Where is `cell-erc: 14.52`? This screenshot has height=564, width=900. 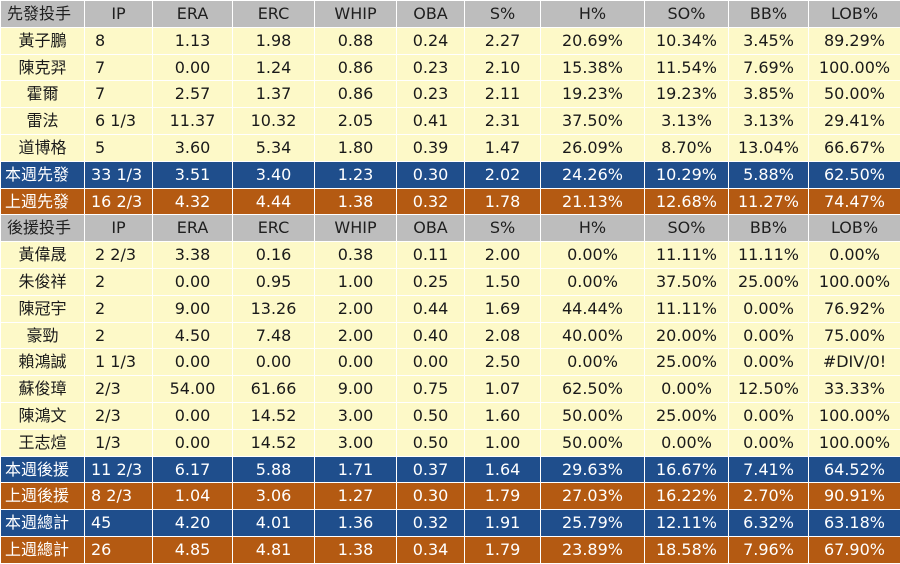
cell-erc: 14.52 is located at coordinates (274, 442).